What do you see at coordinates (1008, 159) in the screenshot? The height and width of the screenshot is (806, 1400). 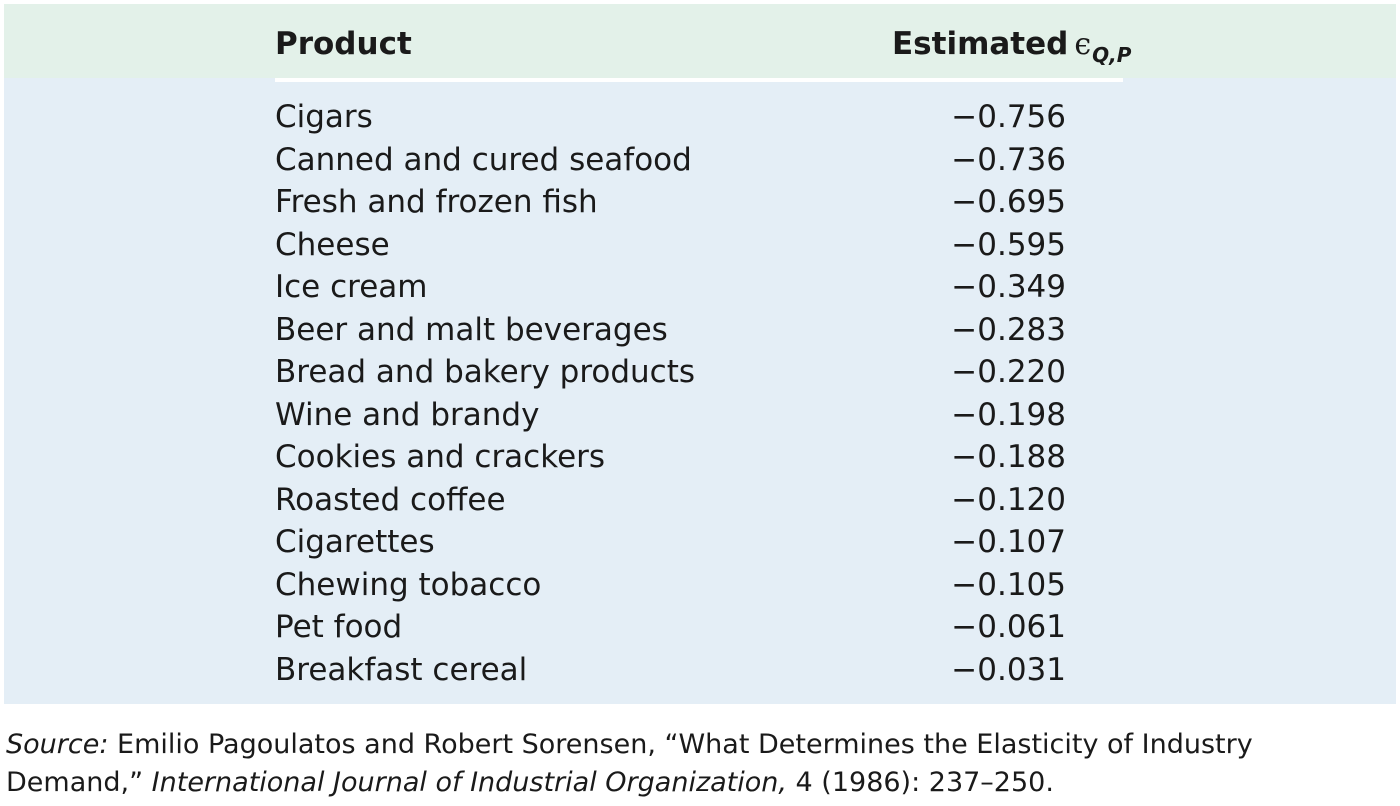 I see `elasticity-cell: −0.736` at bounding box center [1008, 159].